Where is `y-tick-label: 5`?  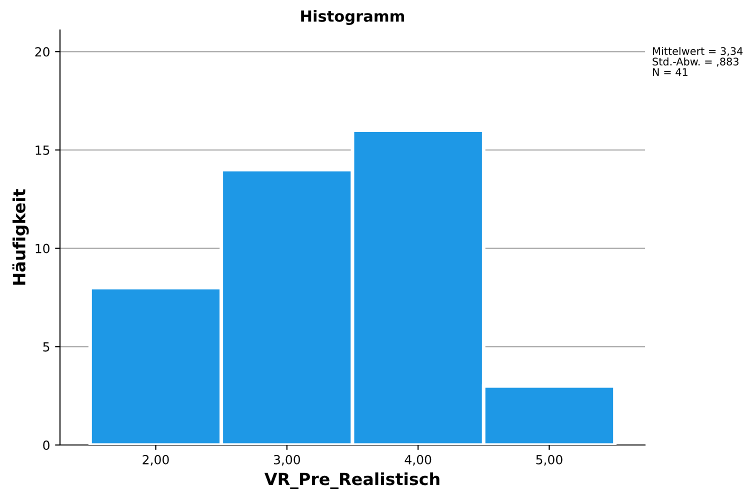 y-tick-label: 5 is located at coordinates (46, 347).